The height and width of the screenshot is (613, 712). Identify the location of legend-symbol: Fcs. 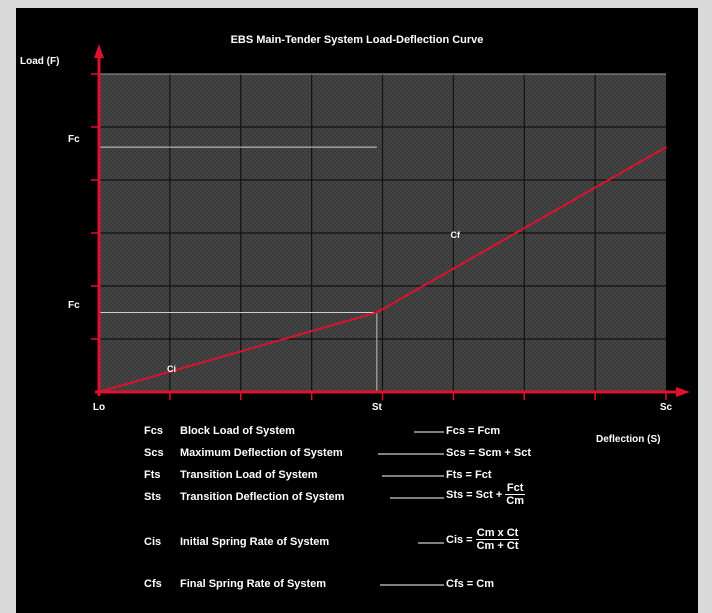
(153, 431).